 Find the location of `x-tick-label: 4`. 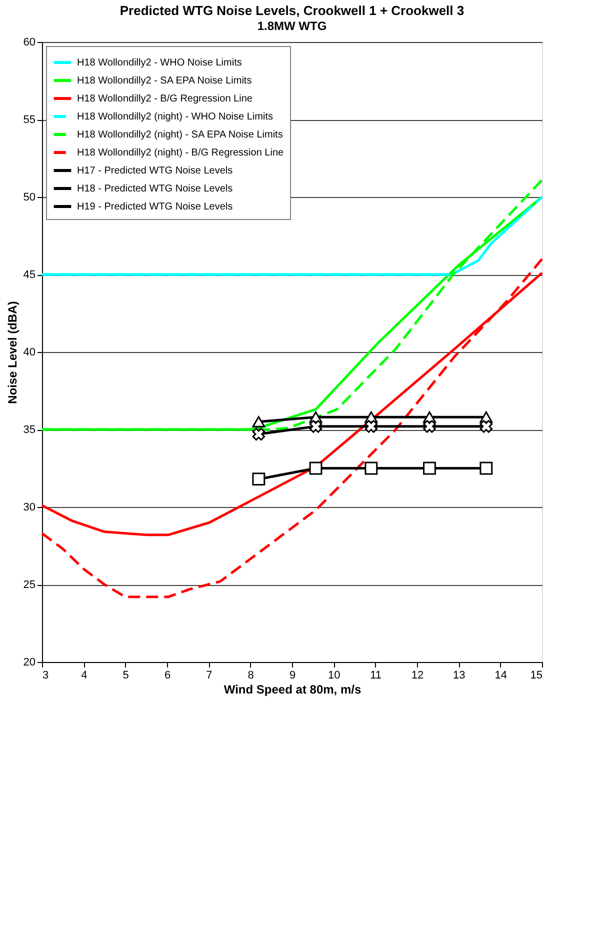

x-tick-label: 4 is located at coordinates (84, 676).